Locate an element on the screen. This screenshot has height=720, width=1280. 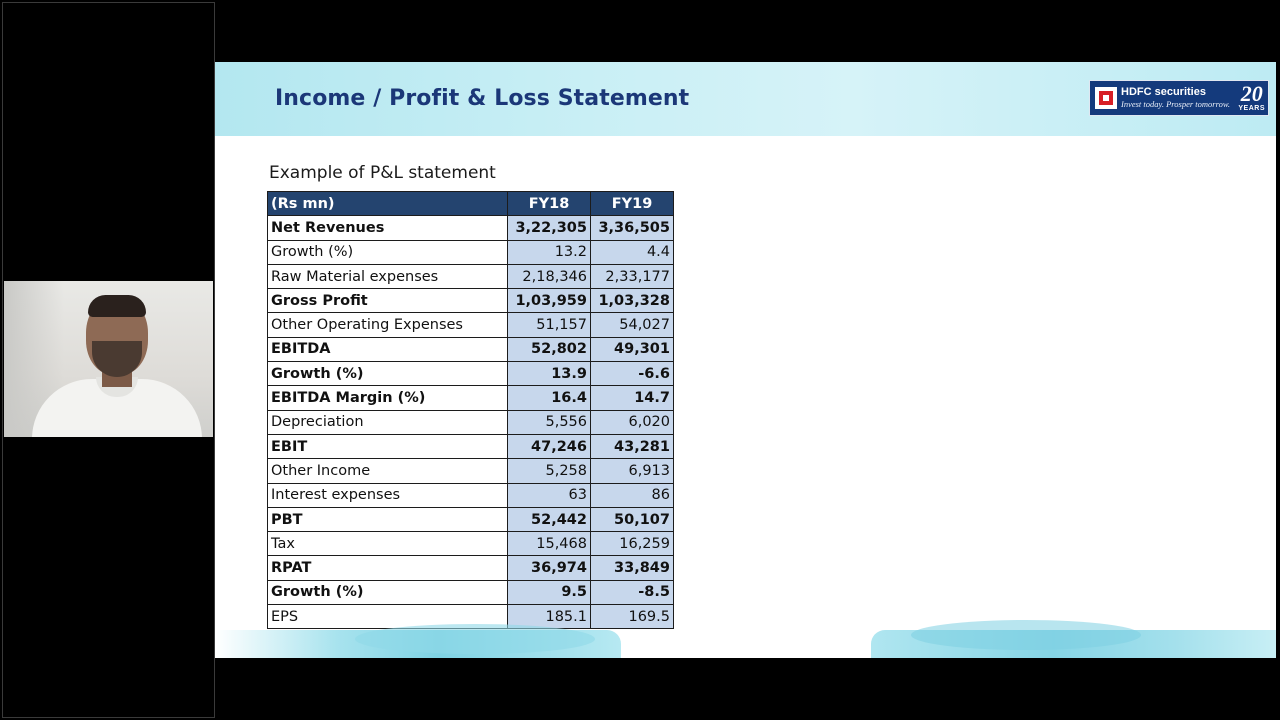
table-row: Growth (%) 13.9 -6.6 is located at coordinates (470, 374).